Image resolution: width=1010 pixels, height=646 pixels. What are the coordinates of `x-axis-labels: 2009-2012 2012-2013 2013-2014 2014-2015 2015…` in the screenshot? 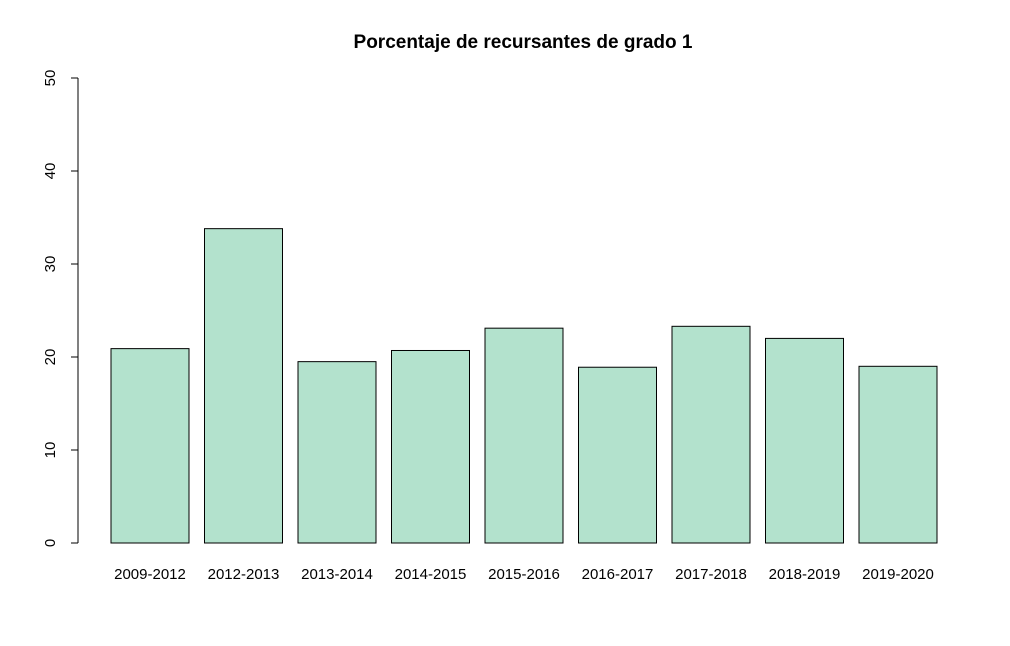 It's located at (524, 574).